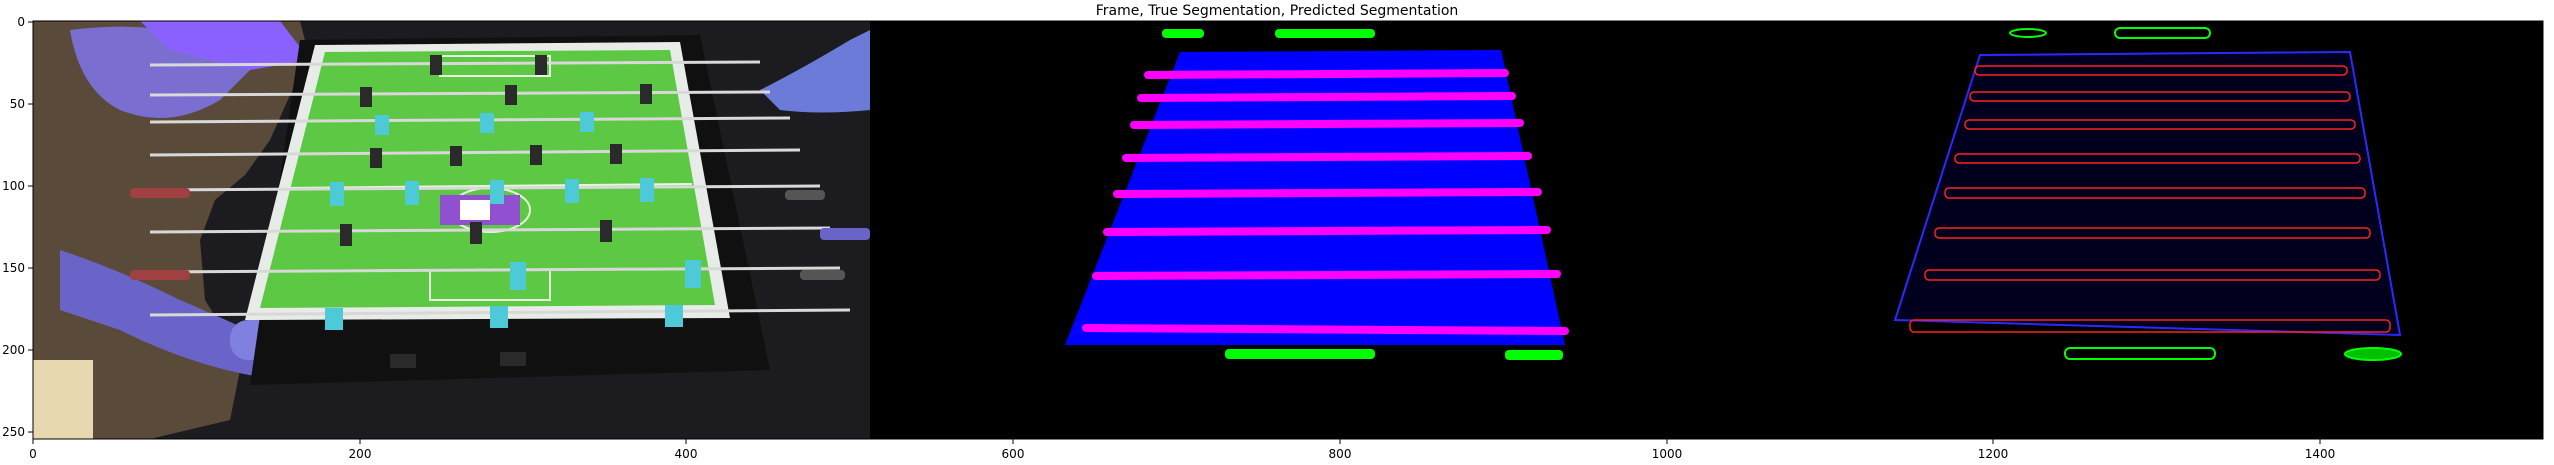 The width and height of the screenshot is (2554, 465). I want to click on x-tick-label: 800, so click(1340, 454).